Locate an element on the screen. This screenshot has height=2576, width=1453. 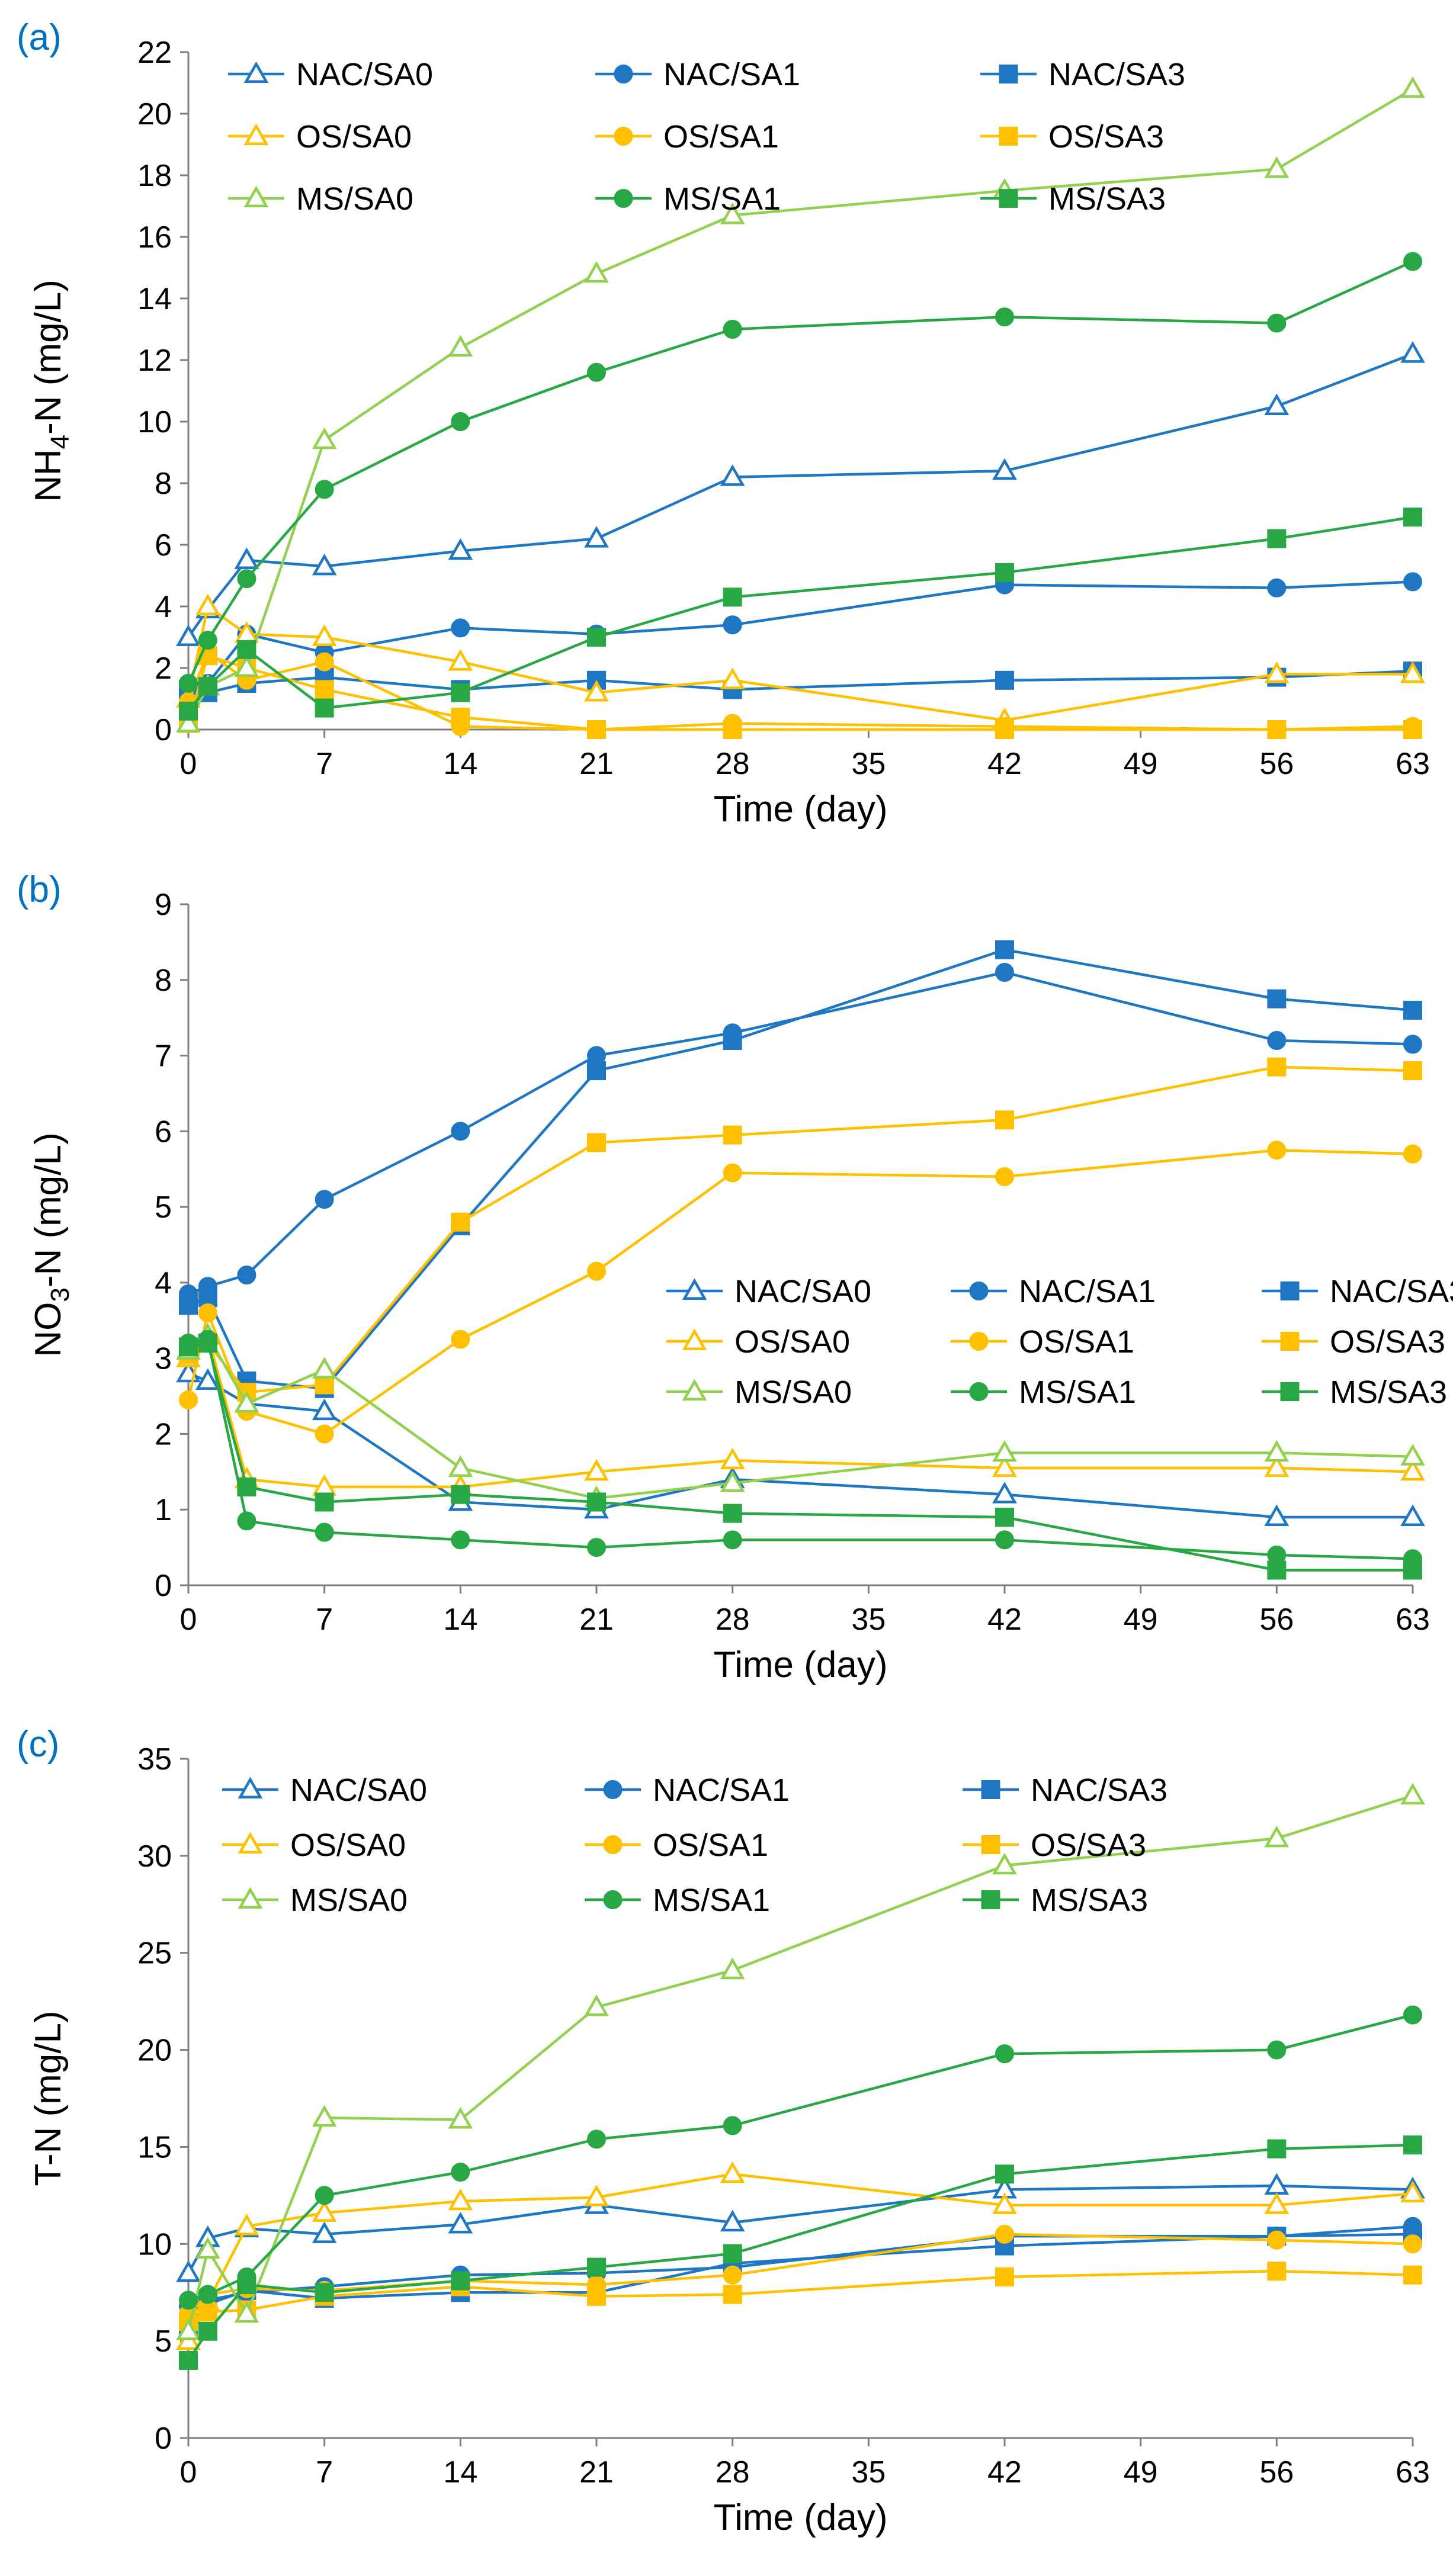
series-os-sa0 is located at coordinates (800, 2255).